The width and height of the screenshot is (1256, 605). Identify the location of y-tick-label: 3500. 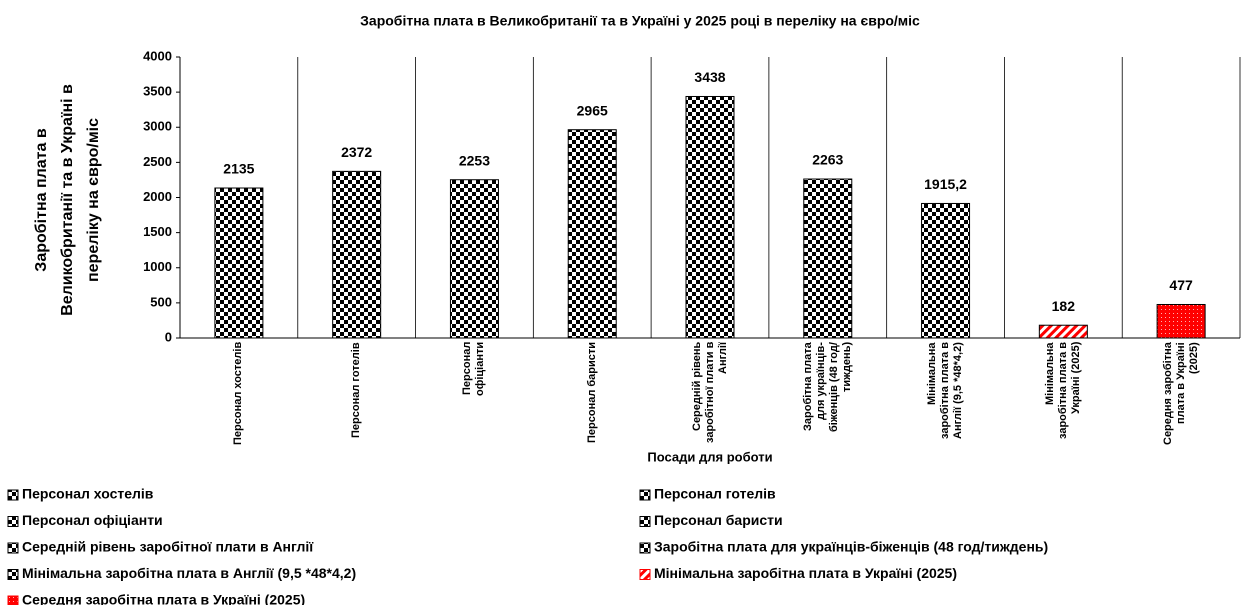
(157, 91).